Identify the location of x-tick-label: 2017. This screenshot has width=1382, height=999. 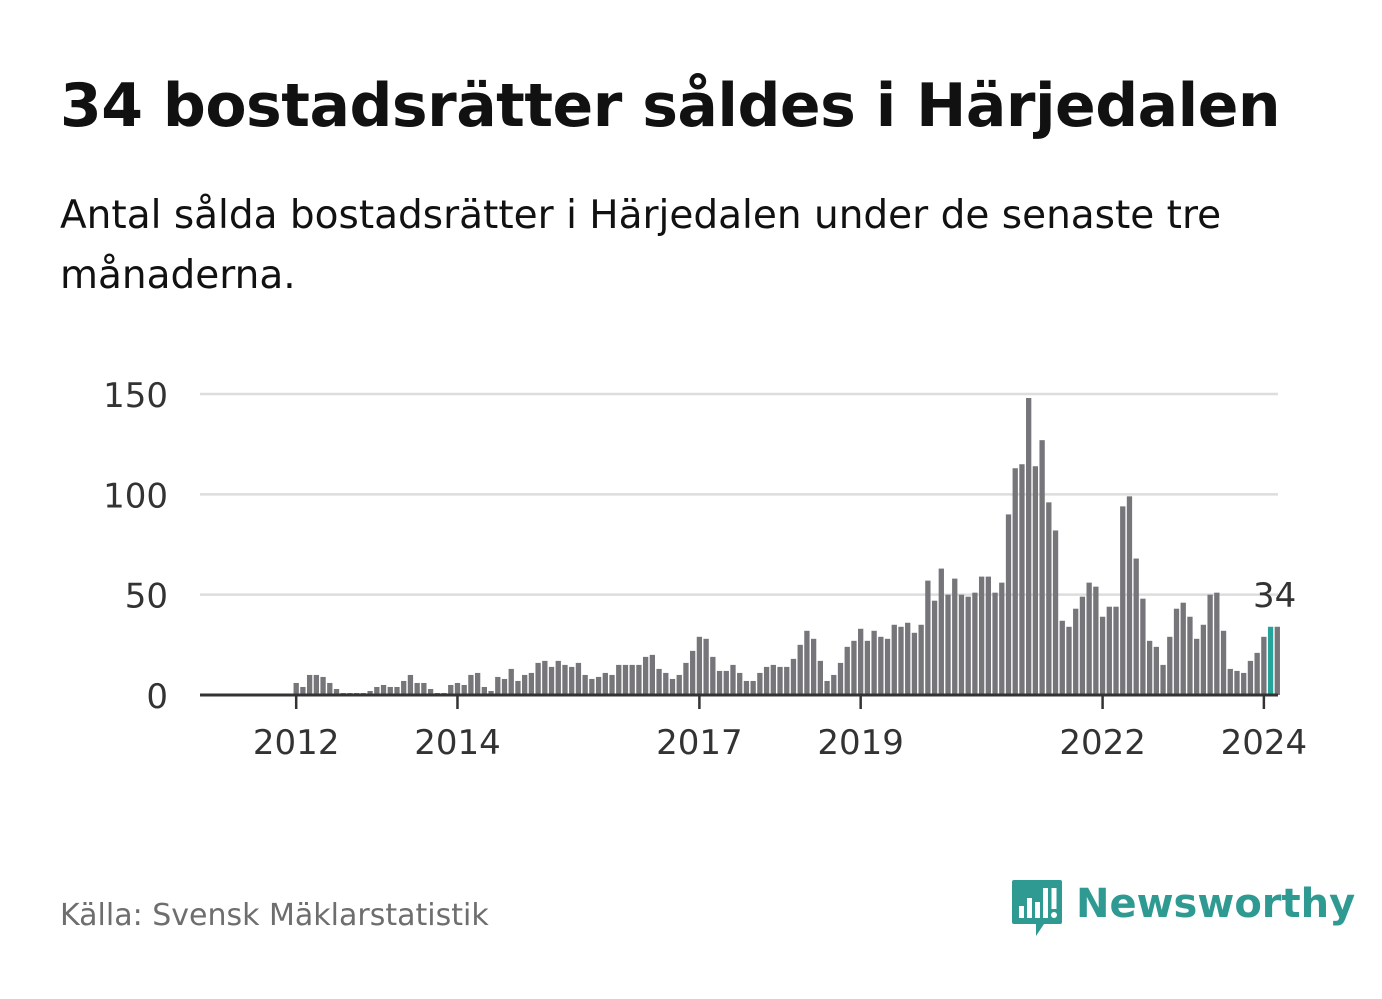
(699, 743).